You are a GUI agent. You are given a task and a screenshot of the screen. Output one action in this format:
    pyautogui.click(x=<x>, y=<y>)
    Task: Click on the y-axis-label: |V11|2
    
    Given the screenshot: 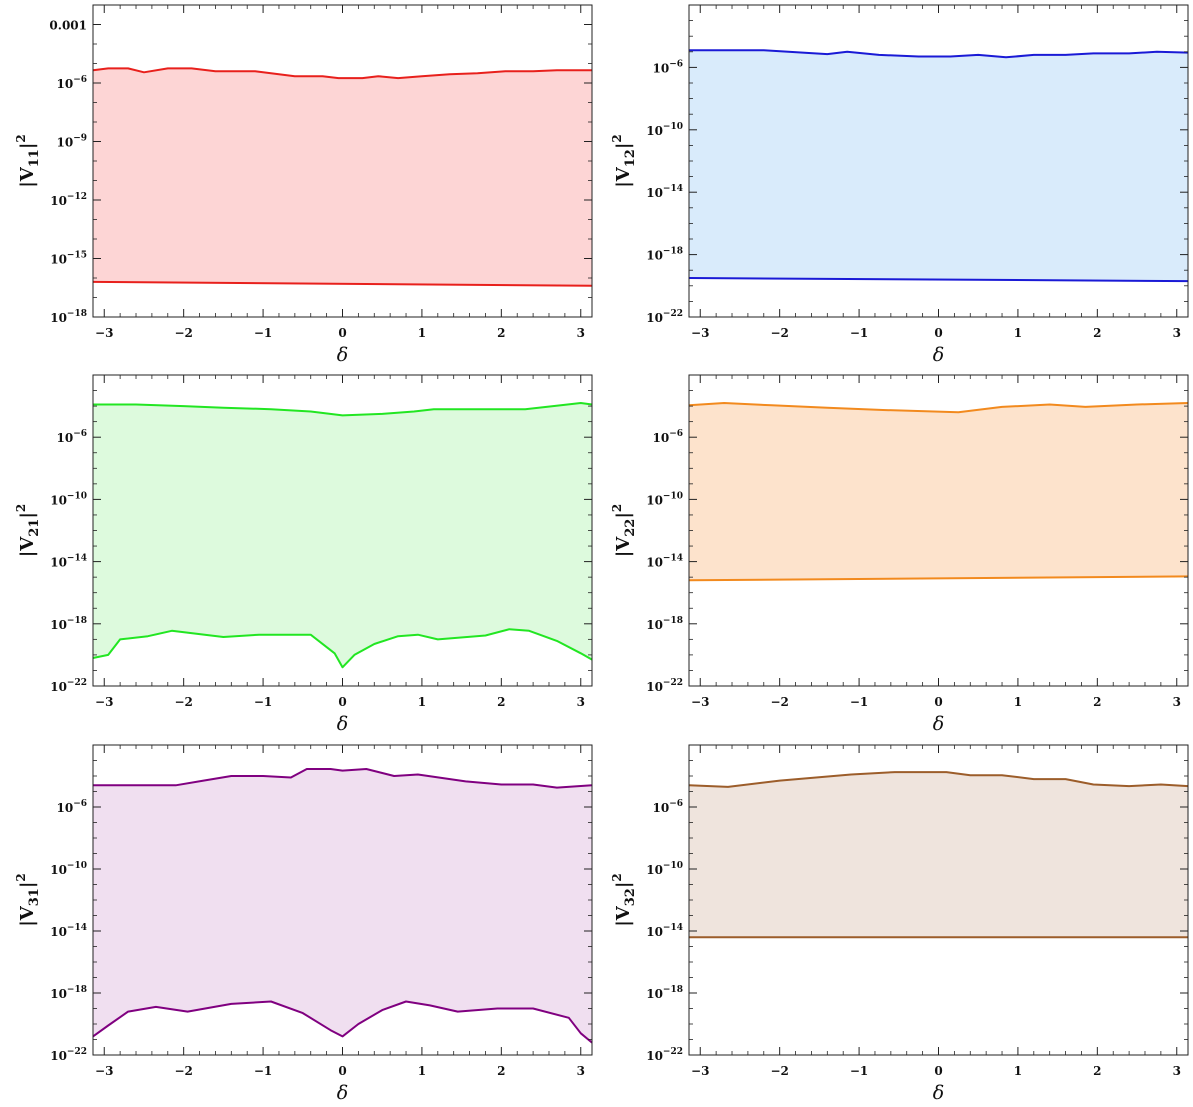 What is the action you would take?
    pyautogui.click(x=28, y=161)
    